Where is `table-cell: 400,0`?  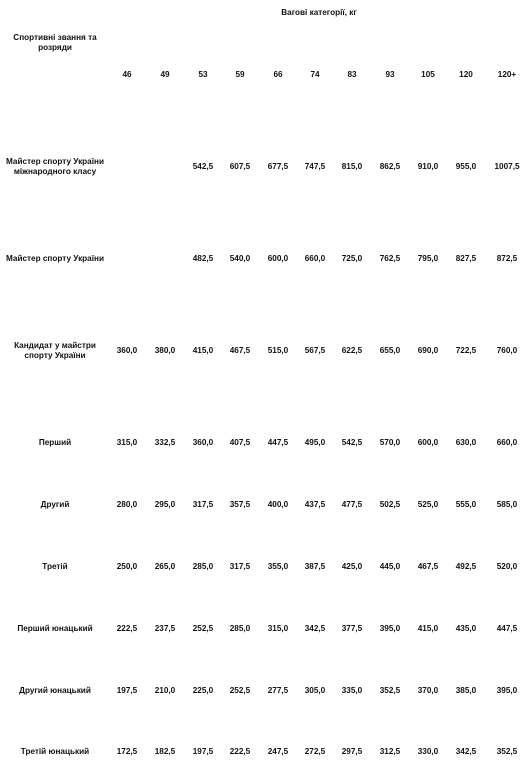 table-cell: 400,0 is located at coordinates (278, 504).